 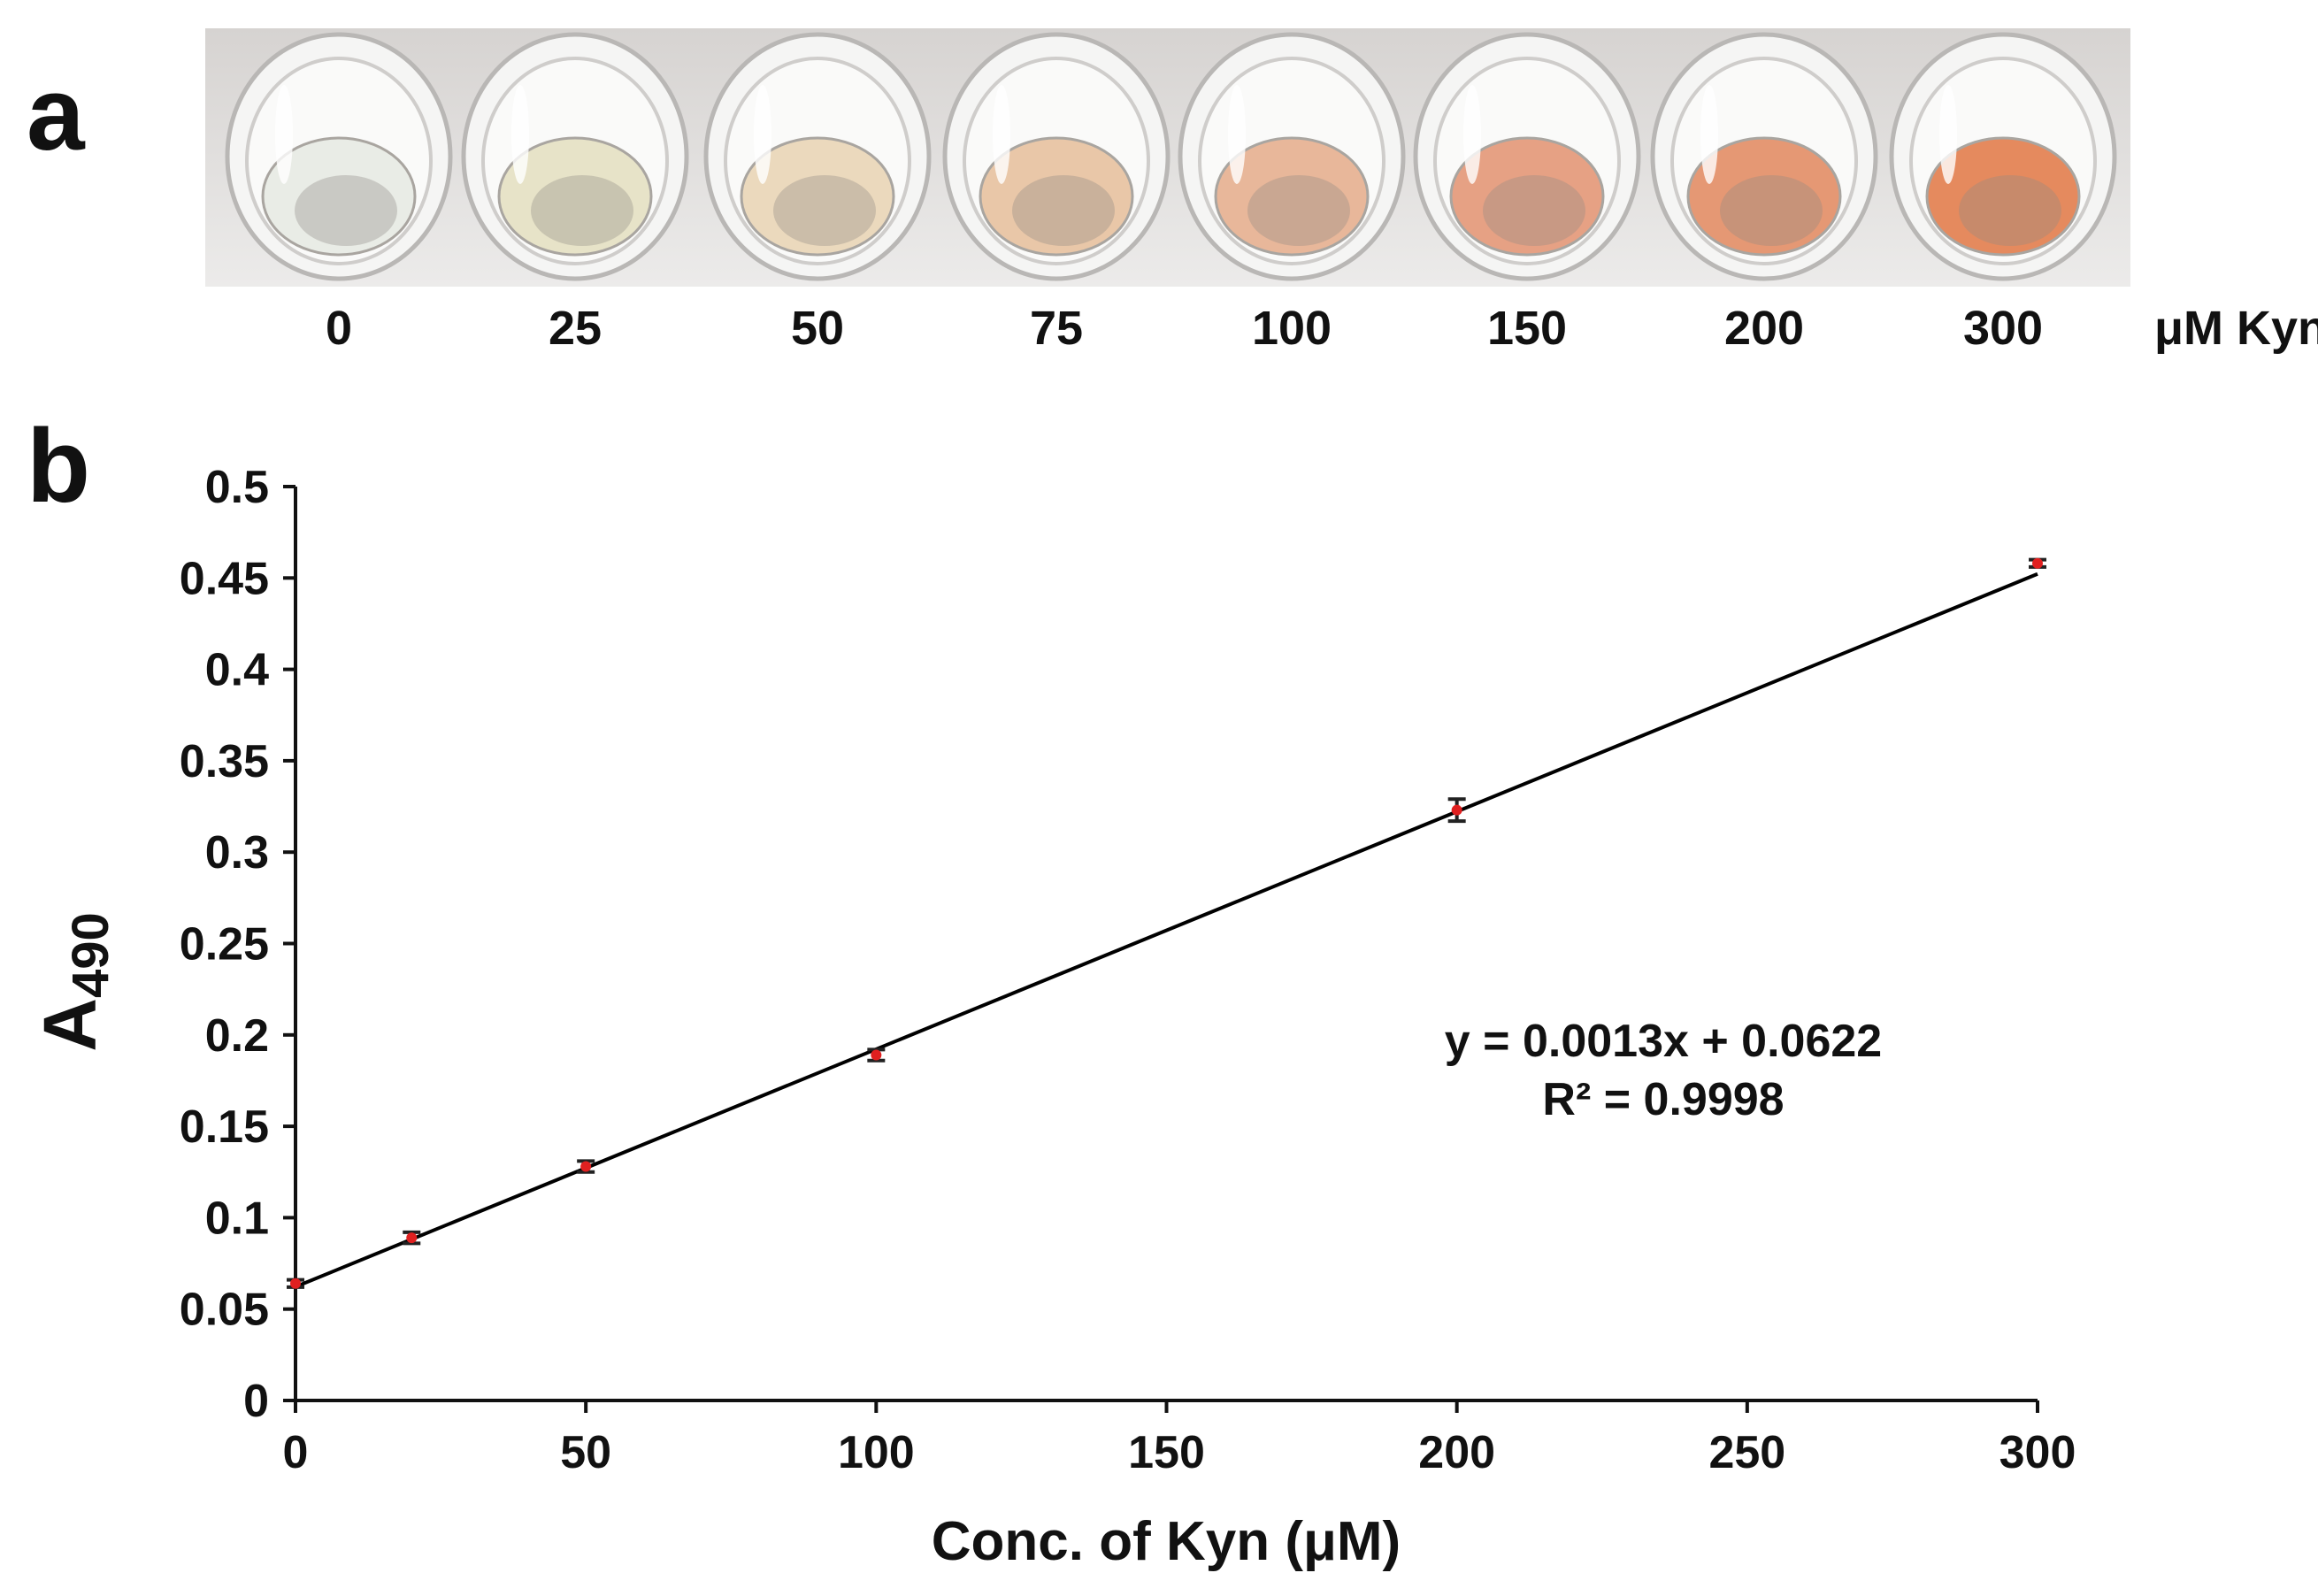 What do you see at coordinates (256, 1401) in the screenshot?
I see `y-tick-label: 0` at bounding box center [256, 1401].